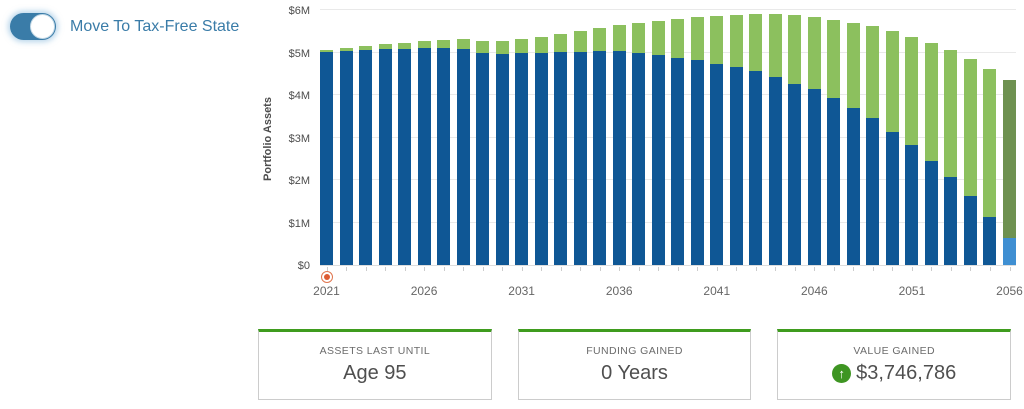 This screenshot has width=1024, height=409. I want to click on stacked-bar-2034, so click(580, 147).